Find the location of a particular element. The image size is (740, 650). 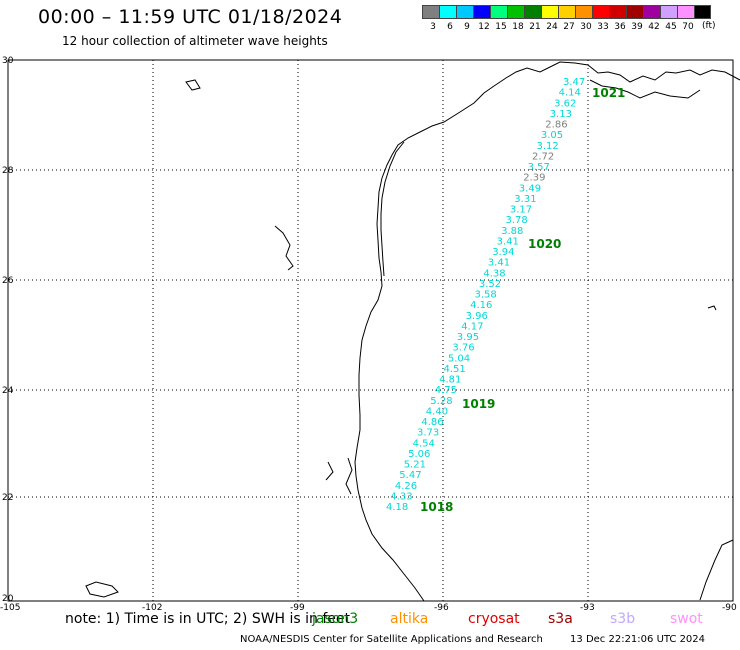

wave-height-label: 4.86 is located at coordinates (432, 422).